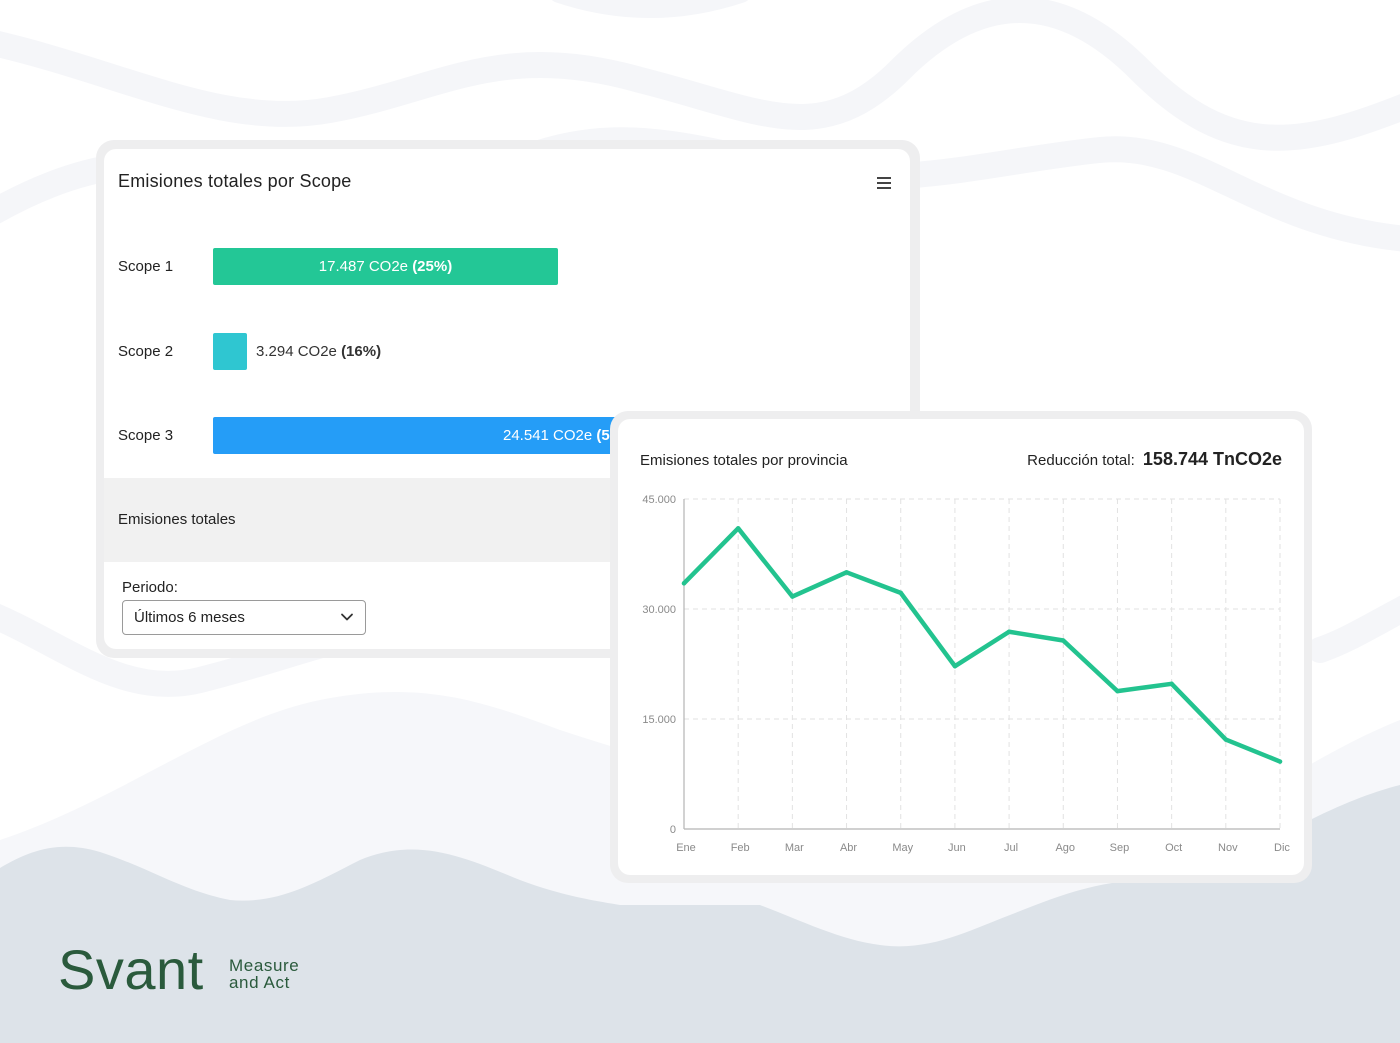 The width and height of the screenshot is (1400, 1043). Describe the element at coordinates (1081, 460) in the screenshot. I see `reduction-label: Reducción total:` at that location.